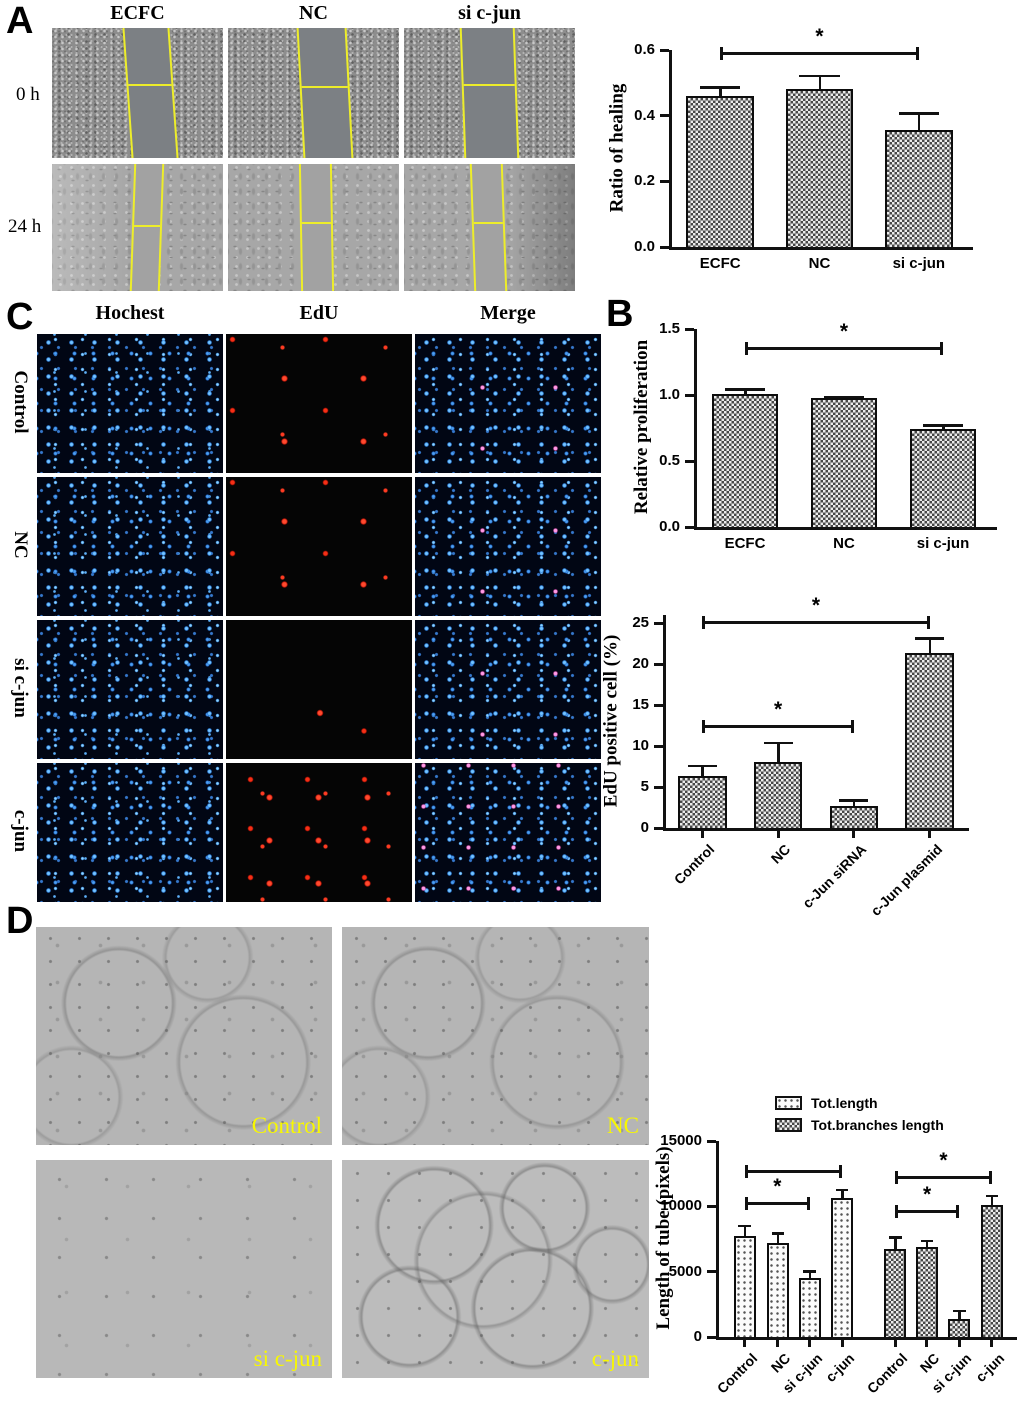 Image resolution: width=1020 pixels, height=1401 pixels. Describe the element at coordinates (745, 543) in the screenshot. I see `x-category-label: ECFC` at that location.